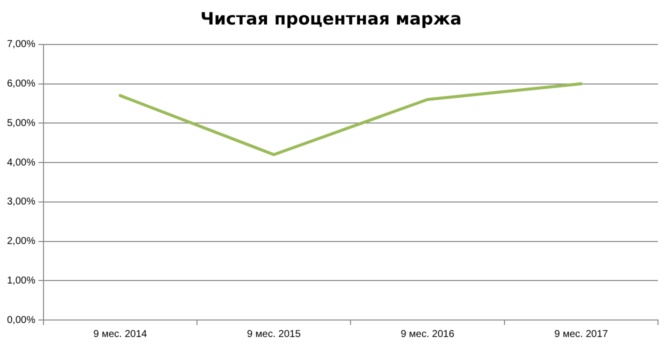 The height and width of the screenshot is (347, 670). I want to click on y-tick-label: 4,00%, so click(21, 162).